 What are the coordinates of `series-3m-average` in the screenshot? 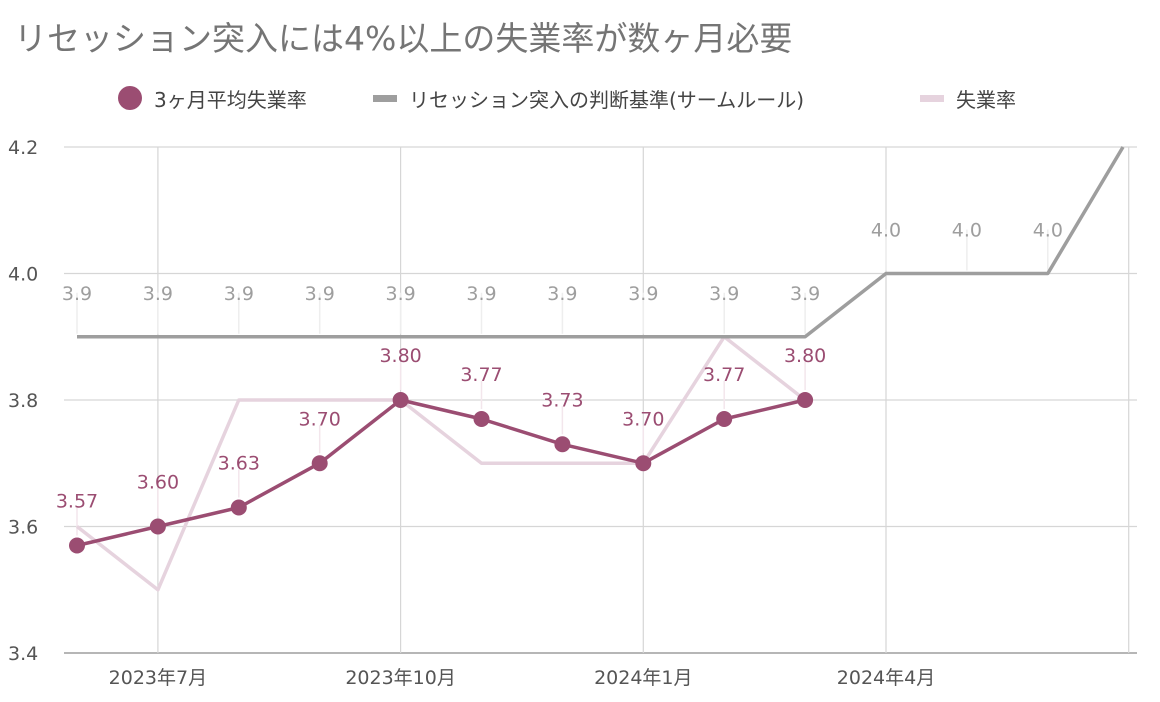 It's located at (441, 473).